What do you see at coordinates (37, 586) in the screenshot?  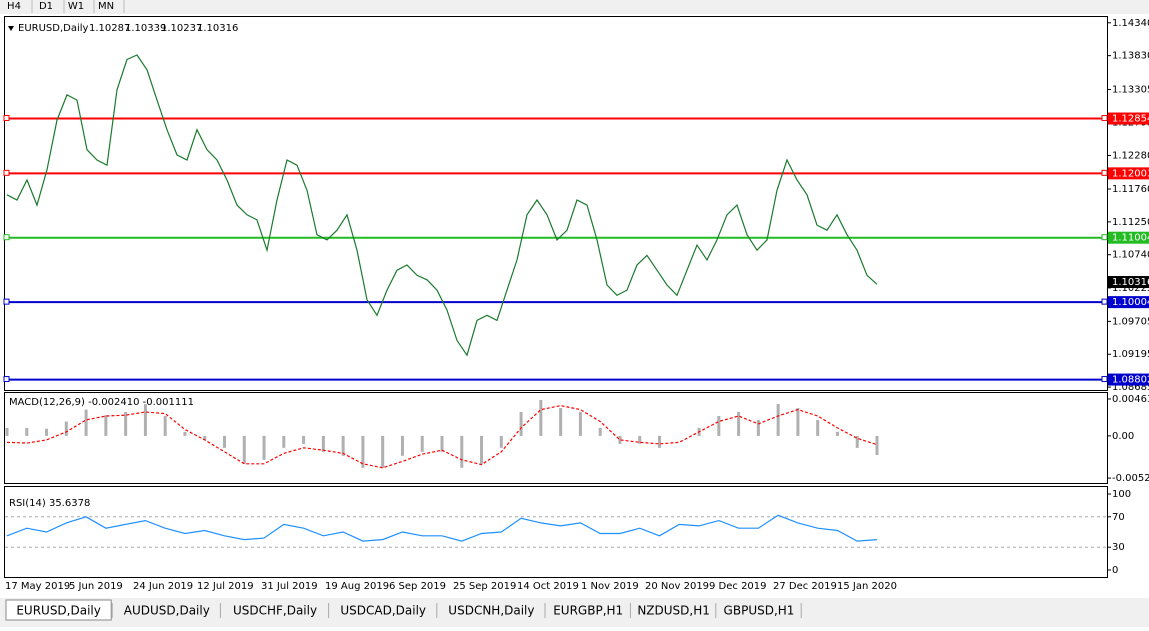 I see `x-tick-label: 17 May 2019` at bounding box center [37, 586].